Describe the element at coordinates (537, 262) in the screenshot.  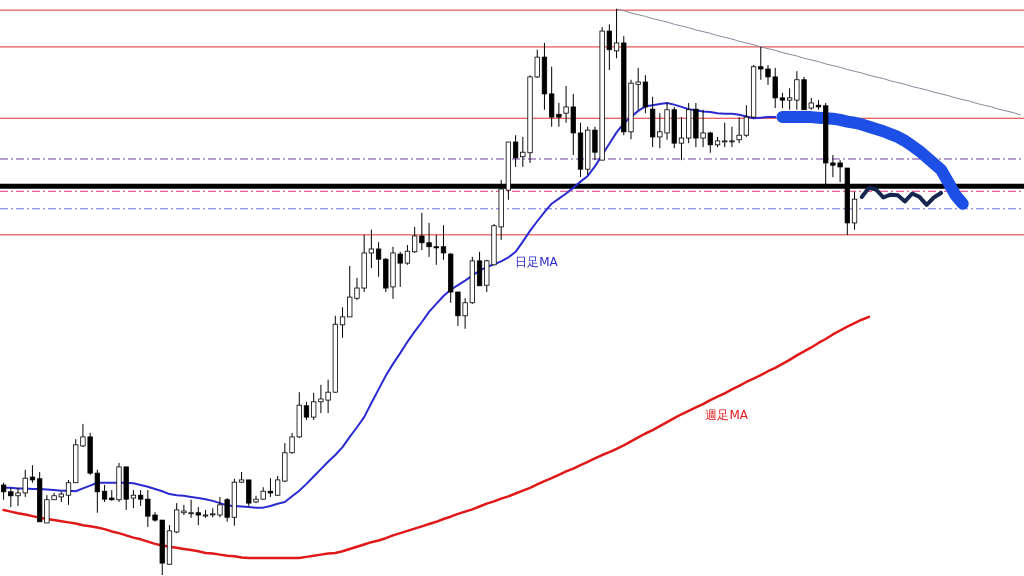
I see `series-label: 日足MA` at that location.